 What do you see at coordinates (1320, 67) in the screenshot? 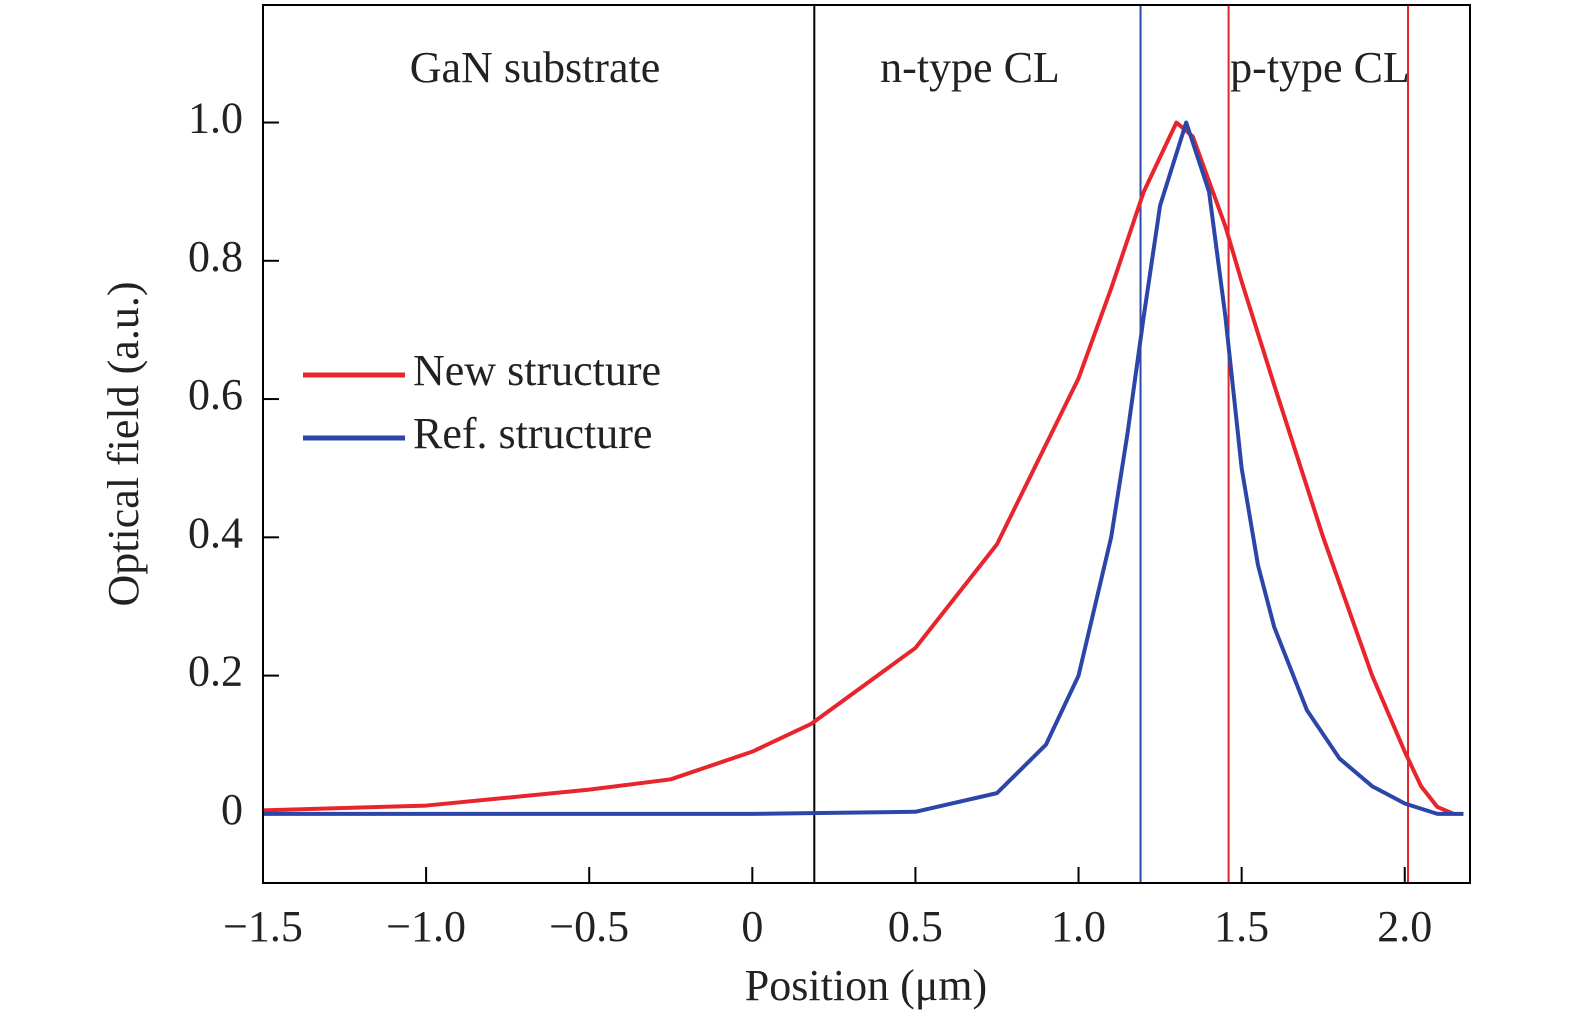
I see `region-label: p-type CL` at bounding box center [1320, 67].